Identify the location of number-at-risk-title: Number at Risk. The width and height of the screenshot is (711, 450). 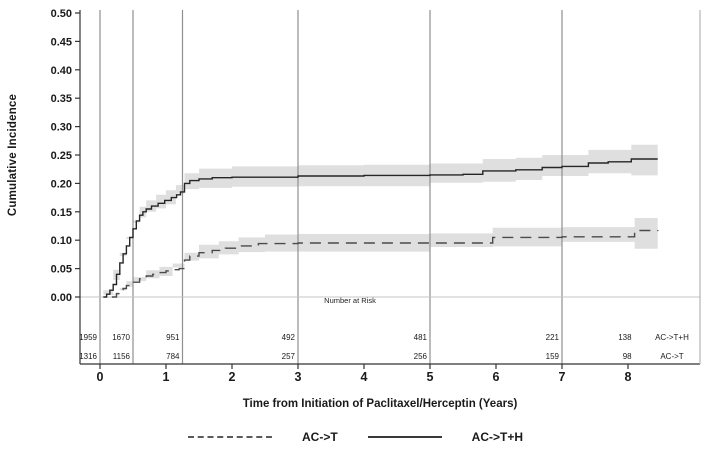
(350, 300).